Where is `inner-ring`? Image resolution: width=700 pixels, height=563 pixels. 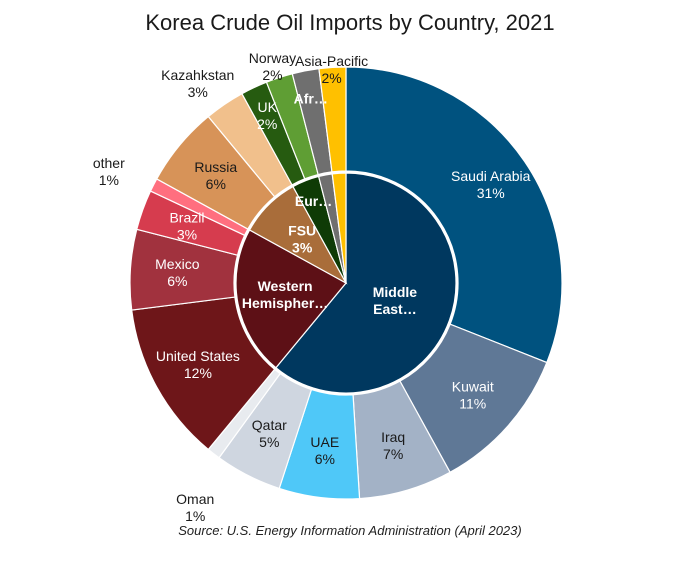 inner-ring is located at coordinates (346, 283).